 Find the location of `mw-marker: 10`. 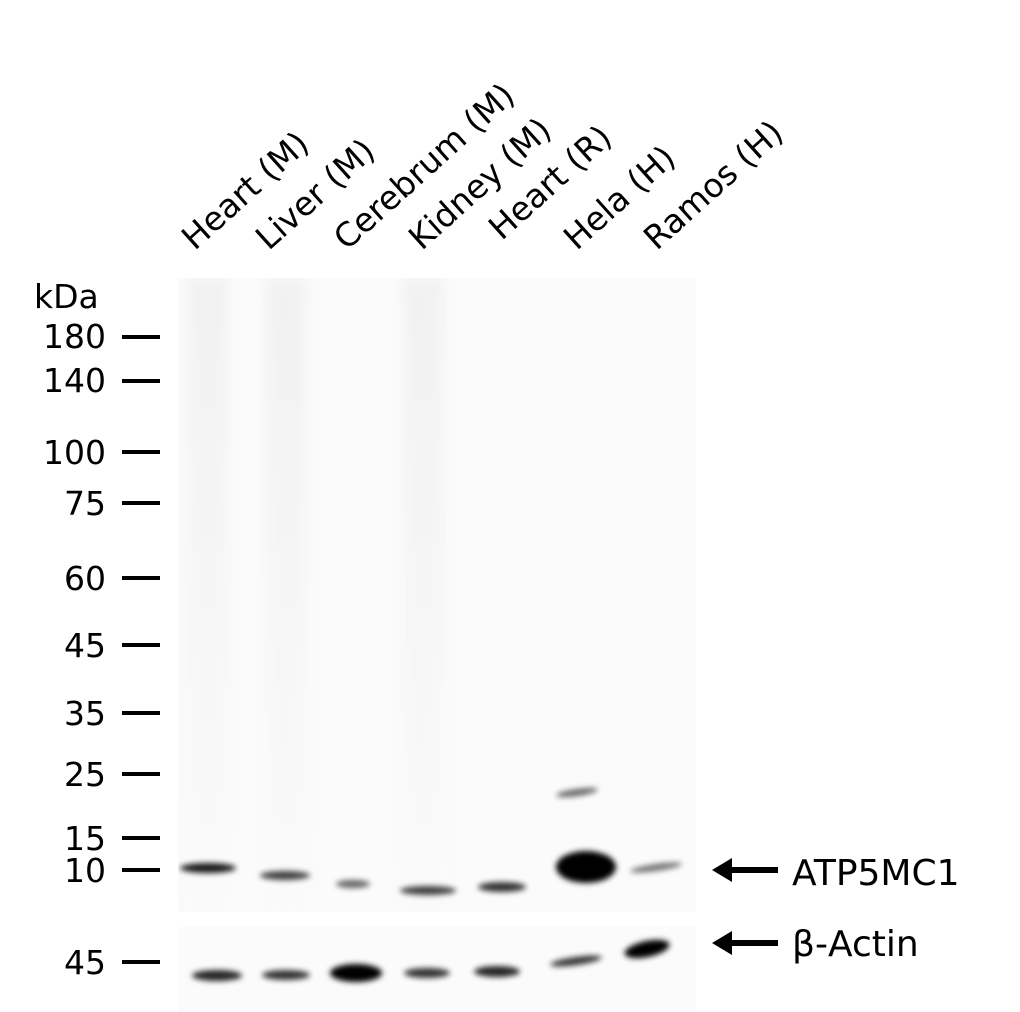

mw-marker: 10 is located at coordinates (85, 870).